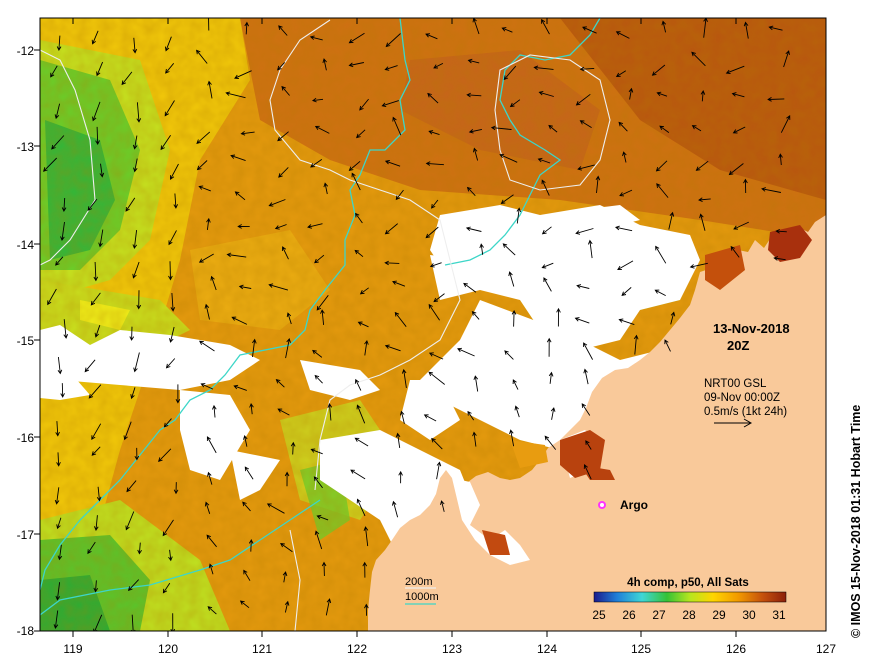 The width and height of the screenshot is (871, 666). Describe the element at coordinates (26, 341) in the screenshot. I see `lat-tick-label: -15` at that location.